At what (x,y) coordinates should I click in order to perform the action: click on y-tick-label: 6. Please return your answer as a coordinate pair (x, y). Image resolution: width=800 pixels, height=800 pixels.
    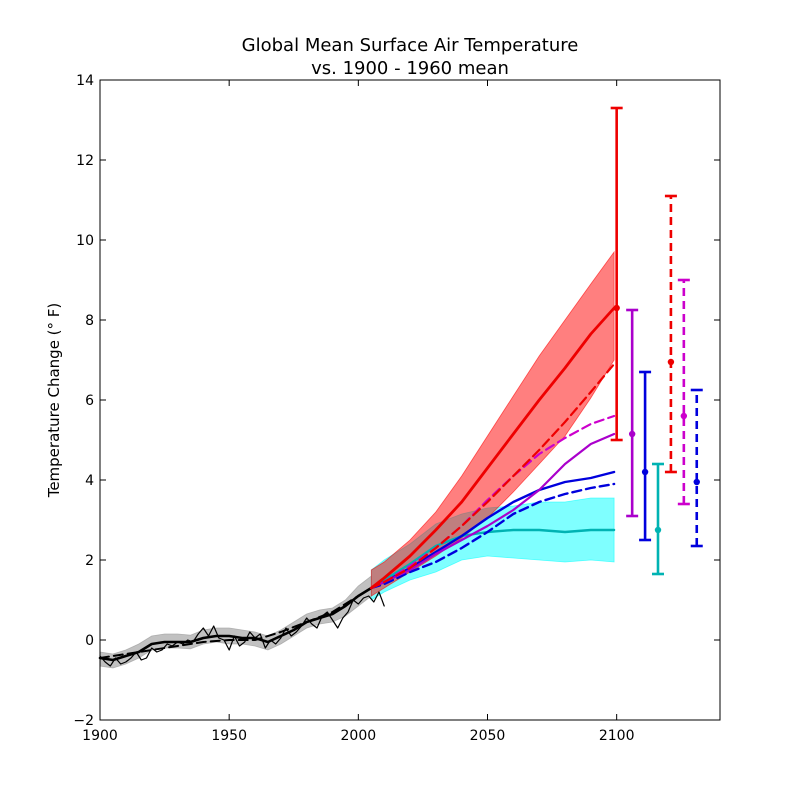
    Looking at the image, I should click on (89, 401).